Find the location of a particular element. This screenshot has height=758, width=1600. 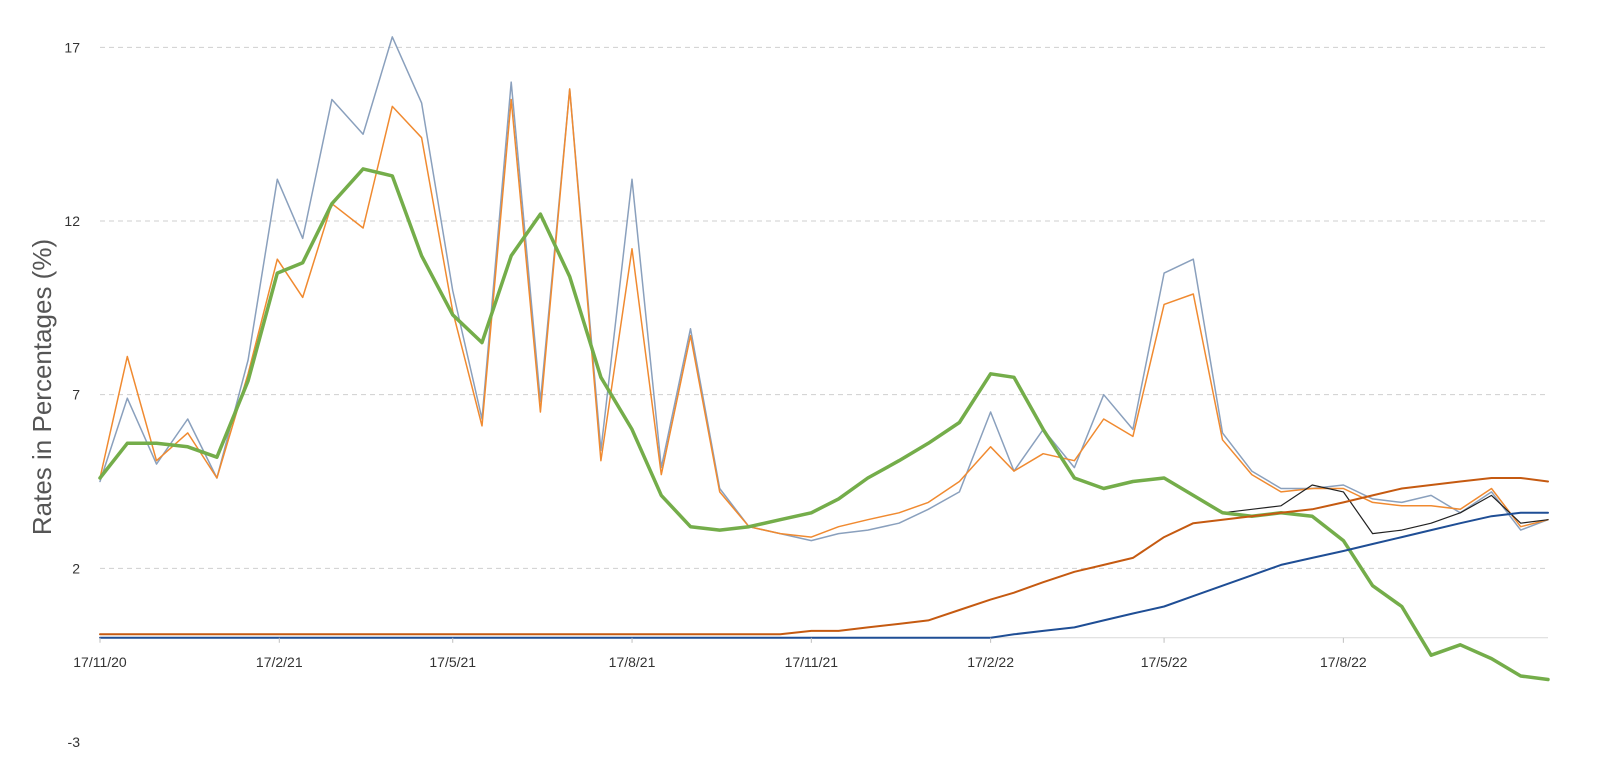

x-tick-label: 17/11/20 is located at coordinates (100, 662).